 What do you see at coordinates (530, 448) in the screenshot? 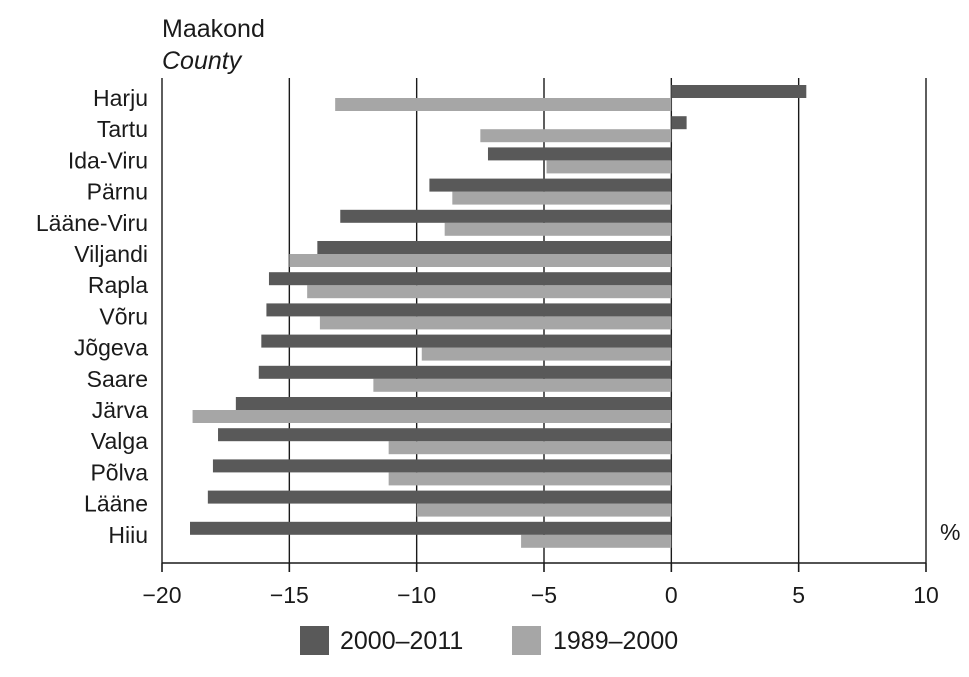
I see `bar-1989-2000-valga` at bounding box center [530, 448].